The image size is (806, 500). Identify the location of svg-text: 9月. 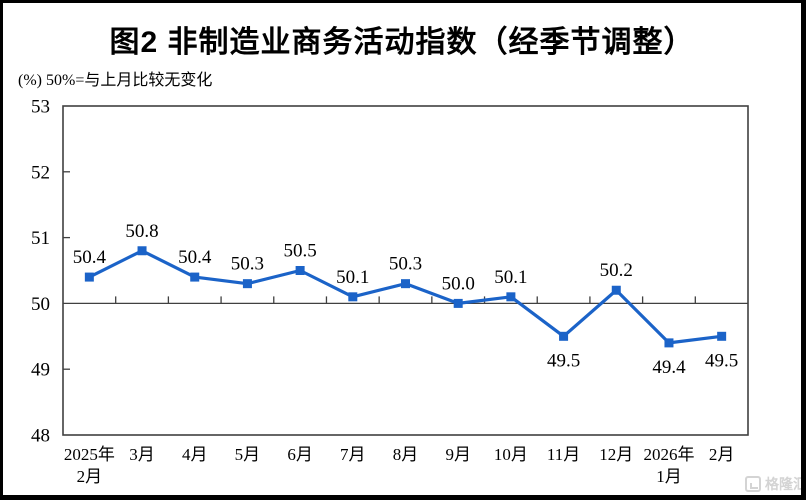
(458, 454).